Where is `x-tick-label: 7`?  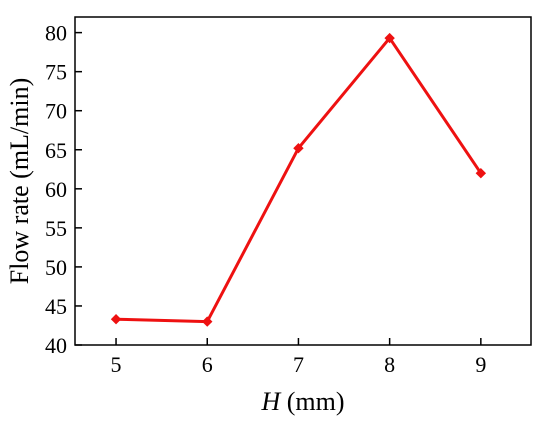 x-tick-label: 7 is located at coordinates (298, 364).